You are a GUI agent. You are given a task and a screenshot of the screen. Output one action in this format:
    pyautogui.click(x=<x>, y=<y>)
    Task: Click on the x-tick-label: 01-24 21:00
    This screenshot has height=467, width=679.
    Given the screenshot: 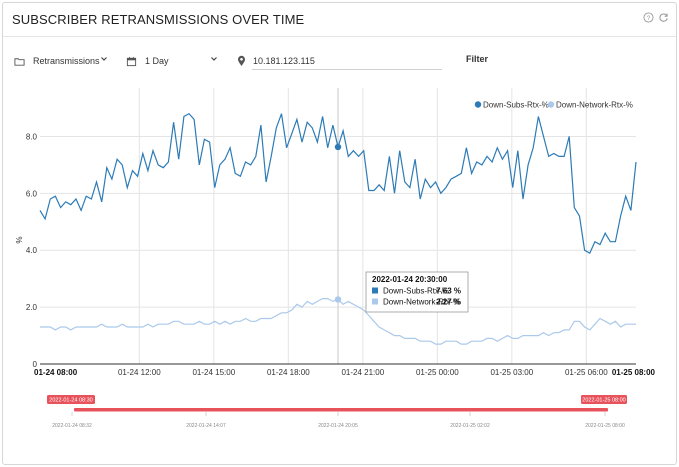 What is the action you would take?
    pyautogui.click(x=362, y=372)
    